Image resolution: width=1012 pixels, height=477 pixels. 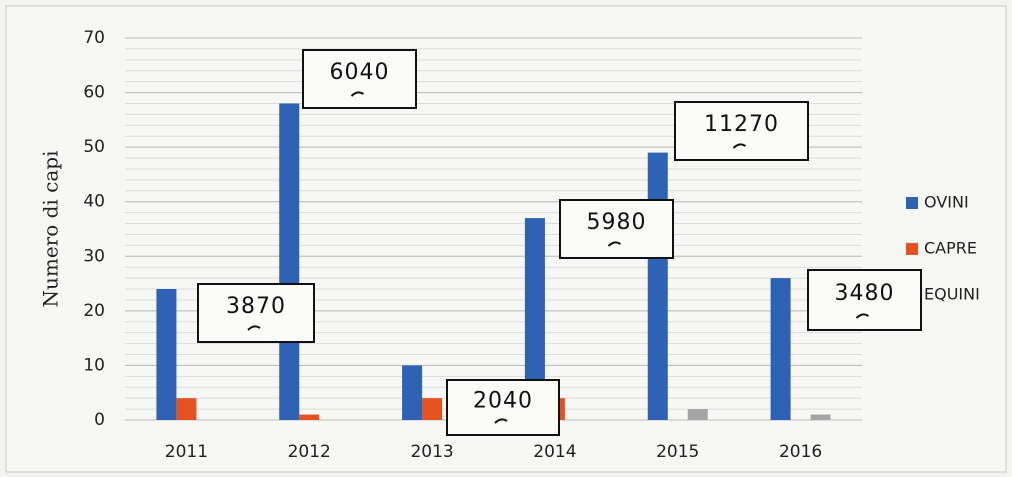 I want to click on x-tick-label: 2011, so click(x=186, y=452).